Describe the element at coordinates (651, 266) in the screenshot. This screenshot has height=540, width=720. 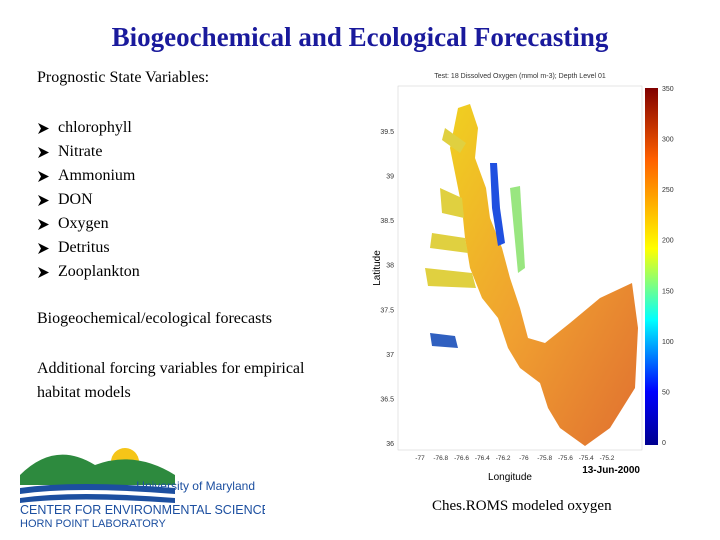
I see `colorbar` at that location.